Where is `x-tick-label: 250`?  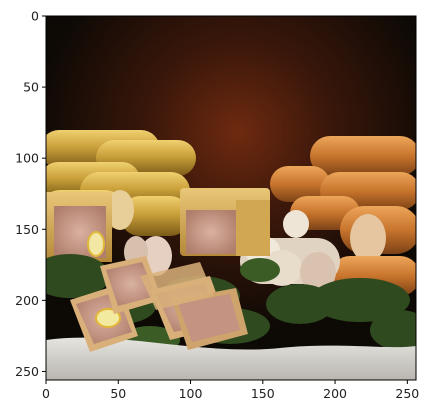 x-tick-label: 250 is located at coordinates (407, 393).